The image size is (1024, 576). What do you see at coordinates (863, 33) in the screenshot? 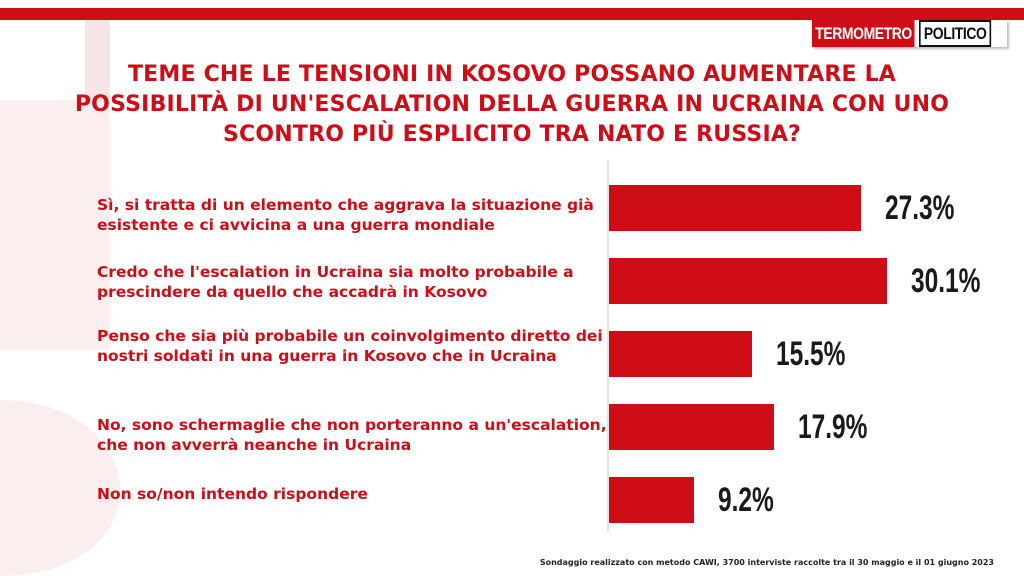
I see `logo-text-termometro: TERMOMETRO` at bounding box center [863, 33].